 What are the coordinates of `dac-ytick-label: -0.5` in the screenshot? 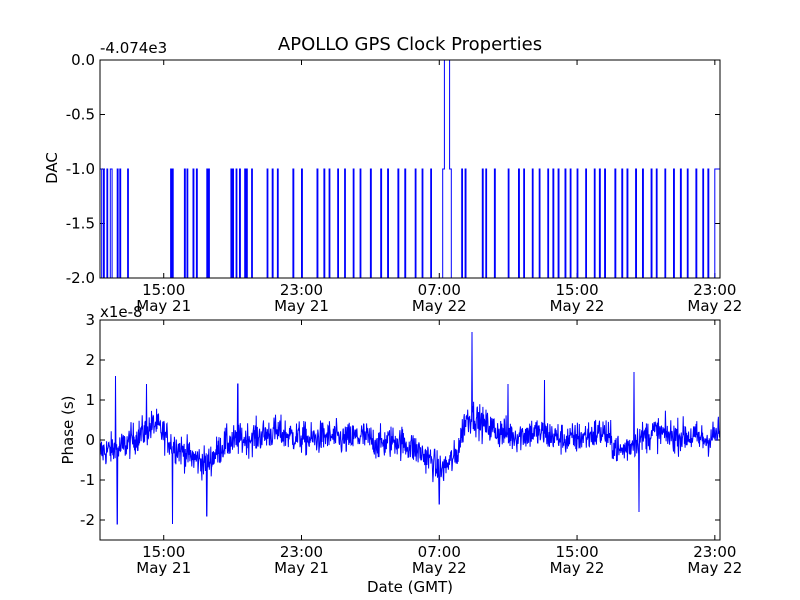 It's located at (80, 115).